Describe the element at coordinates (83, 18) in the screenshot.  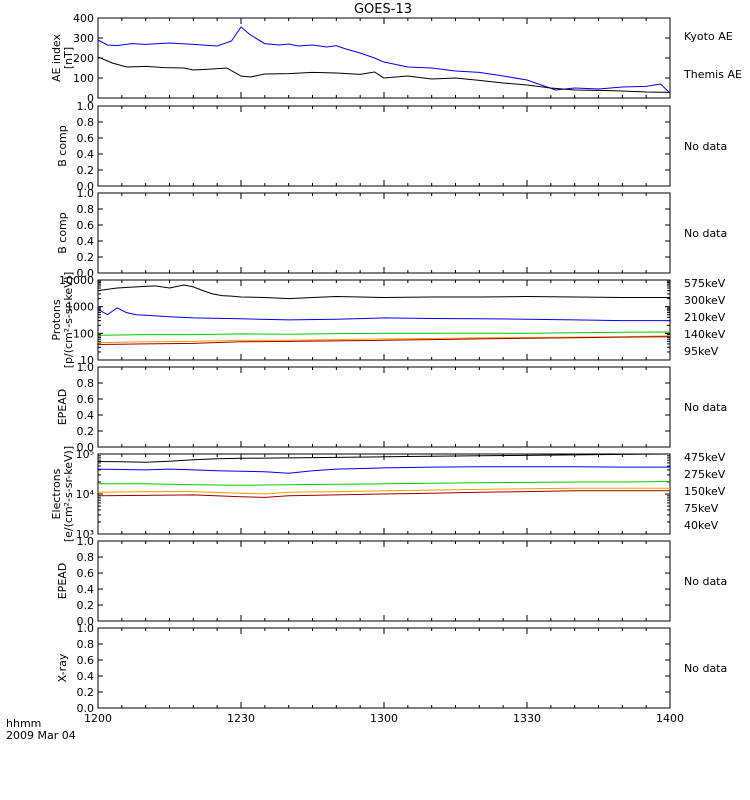
I see `y-tick-label: 400` at that location.